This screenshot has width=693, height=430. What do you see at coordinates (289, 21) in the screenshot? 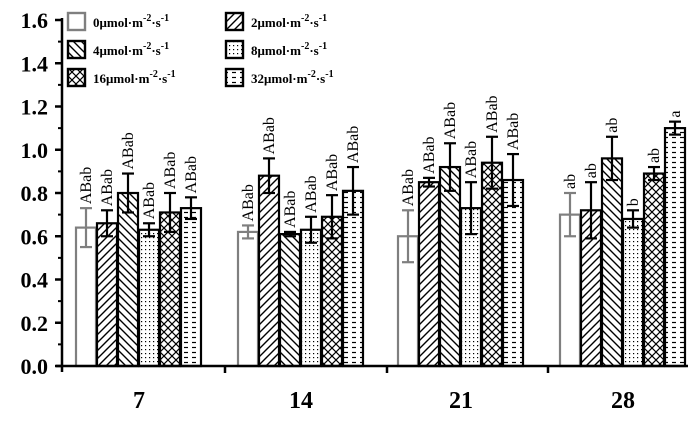
I see `legend-label-2: 2μmol·m-2·s-1` at bounding box center [289, 21].